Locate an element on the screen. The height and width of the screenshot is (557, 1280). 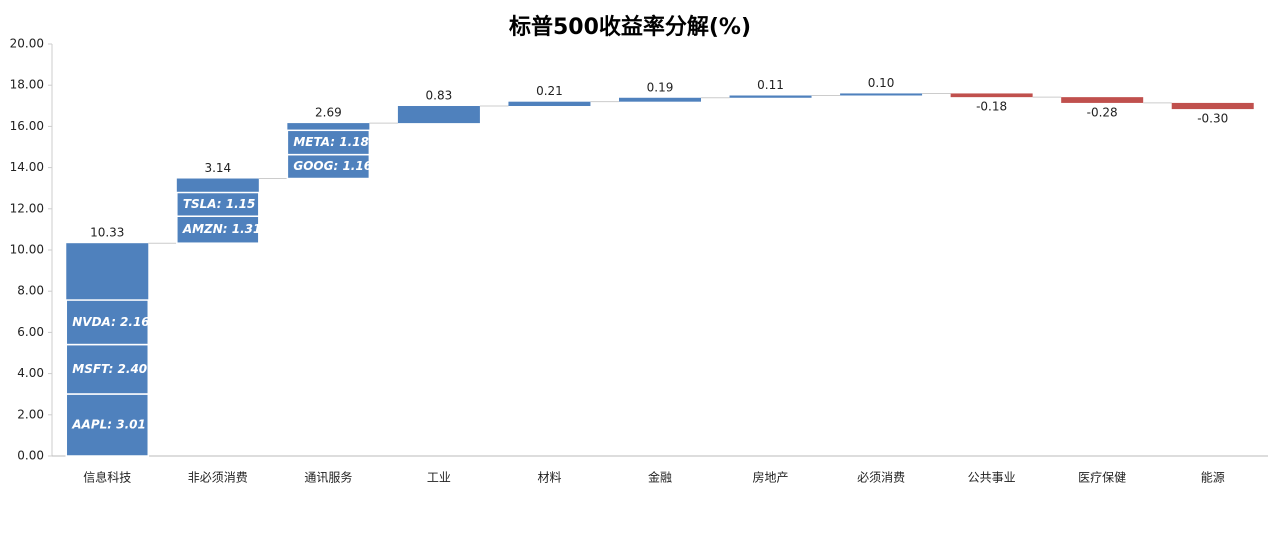
value-label: 3.14 is located at coordinates (217, 168).